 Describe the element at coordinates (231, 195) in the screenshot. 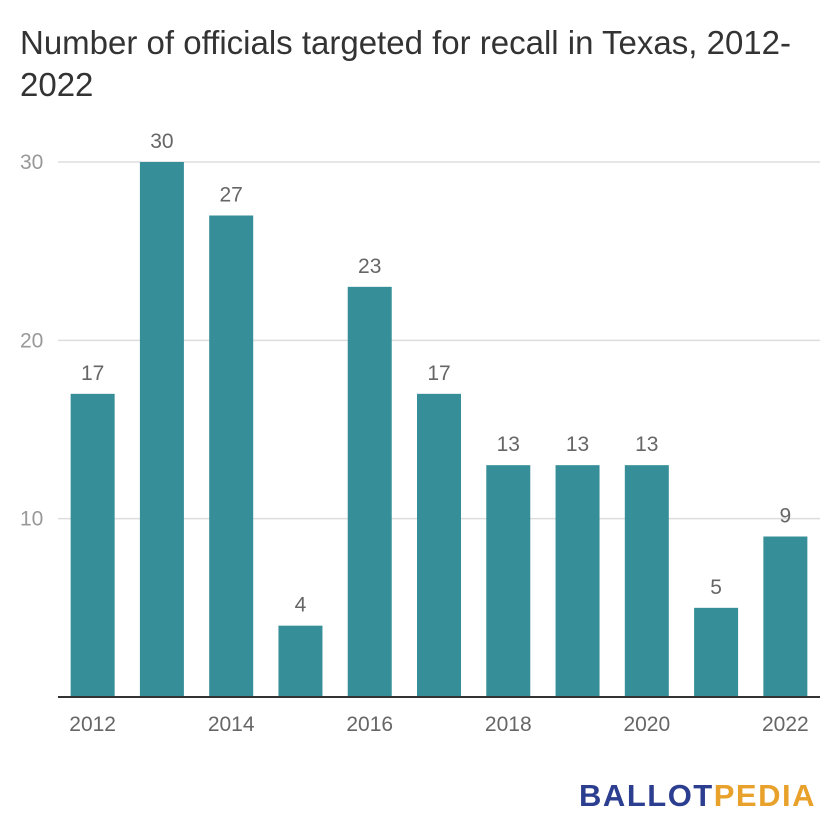

I see `data-label-2014: 27` at that location.